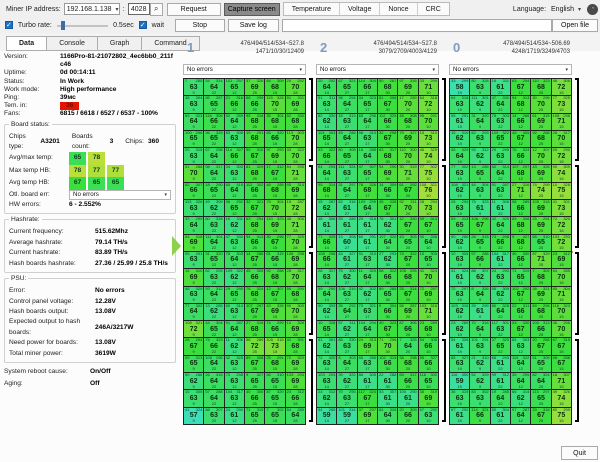 This screenshot has height=462, width=600. I want to click on chip-sub-bottom: 27, so click(347, 161).